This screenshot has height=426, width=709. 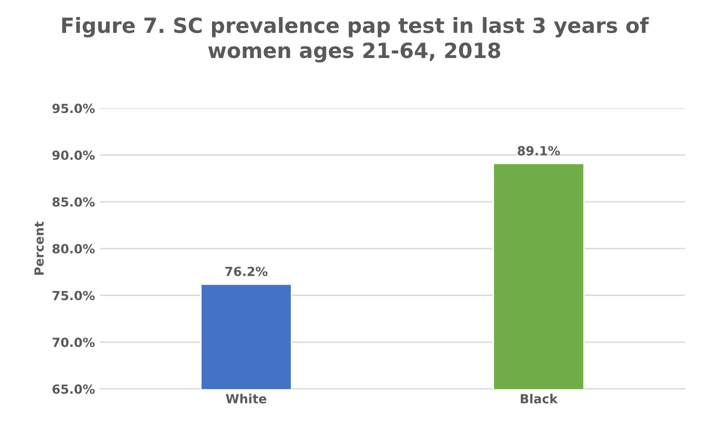 What do you see at coordinates (246, 399) in the screenshot?
I see `x-tick-label: White` at bounding box center [246, 399].